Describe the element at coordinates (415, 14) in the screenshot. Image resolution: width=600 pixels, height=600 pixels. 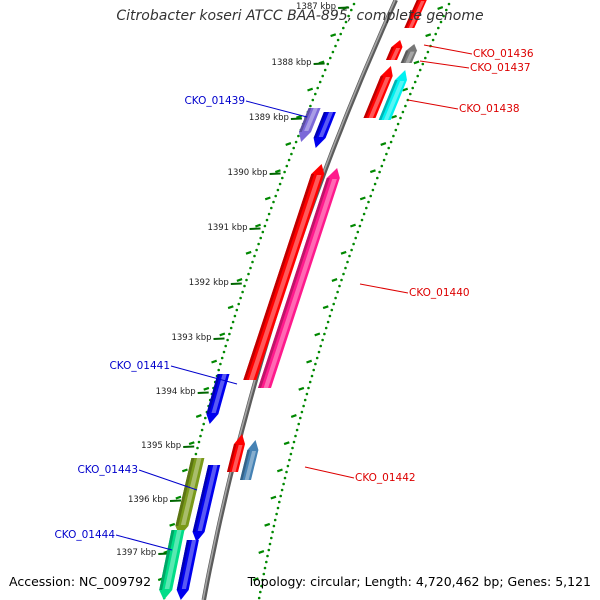
I see `gene-g0` at that location.